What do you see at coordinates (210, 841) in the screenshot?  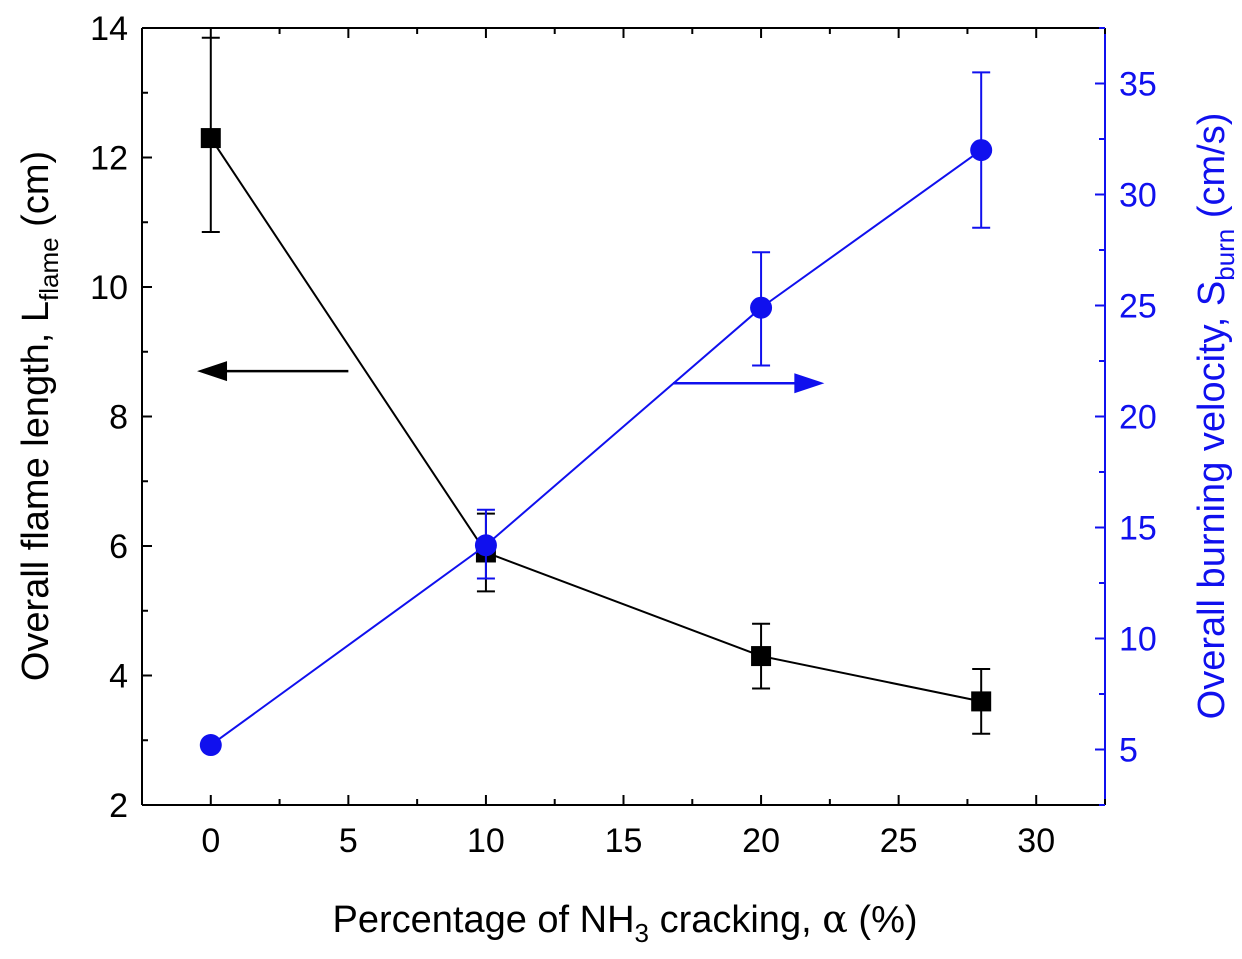 I see `x-tick-label: 0` at bounding box center [210, 841].